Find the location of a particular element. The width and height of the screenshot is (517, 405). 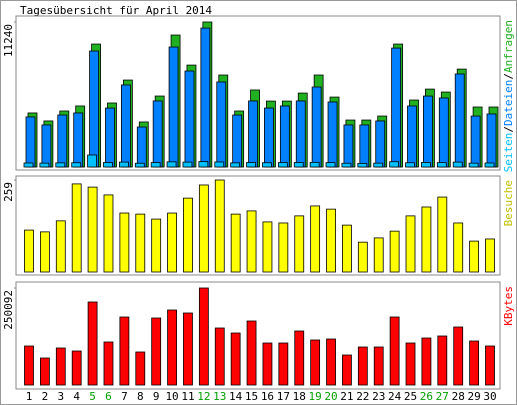

legend-entry: KBytes is located at coordinates (508, 306).